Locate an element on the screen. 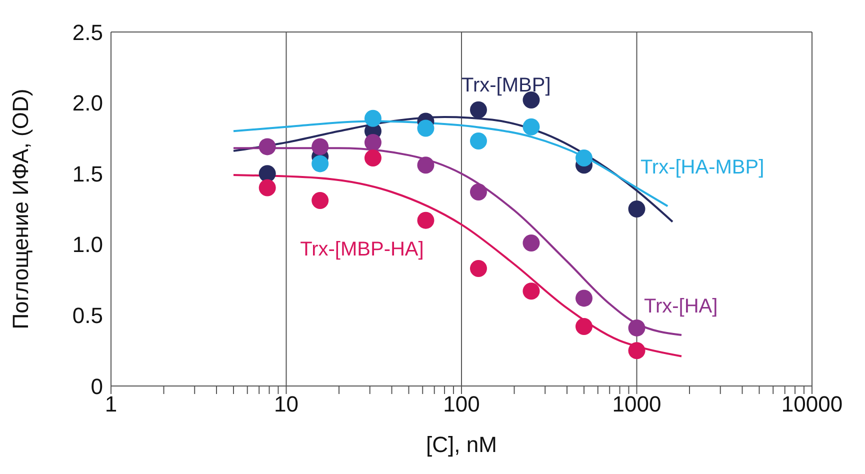  y-tick-label: 1.0 is located at coordinates (87, 245).